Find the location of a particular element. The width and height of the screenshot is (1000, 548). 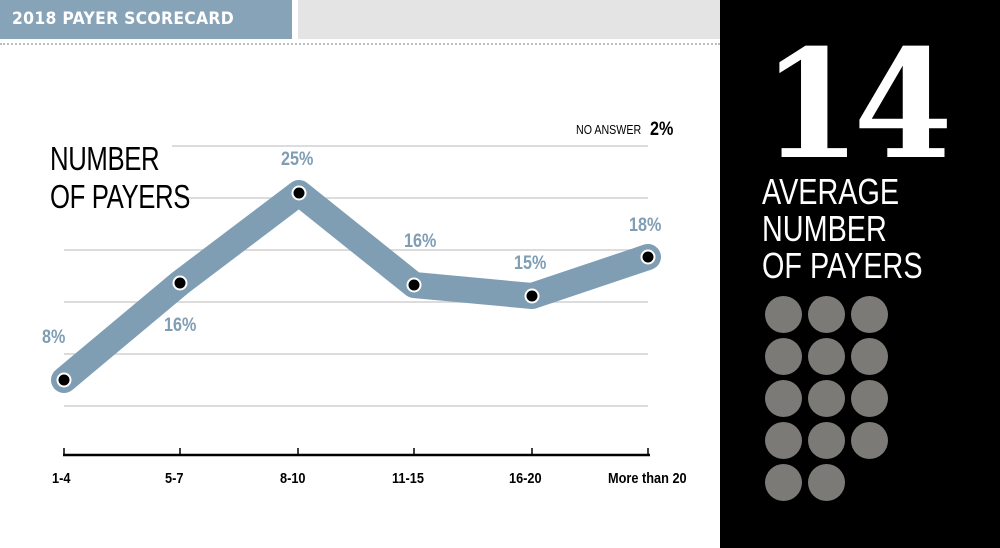

x-axis is located at coordinates (356, 452).